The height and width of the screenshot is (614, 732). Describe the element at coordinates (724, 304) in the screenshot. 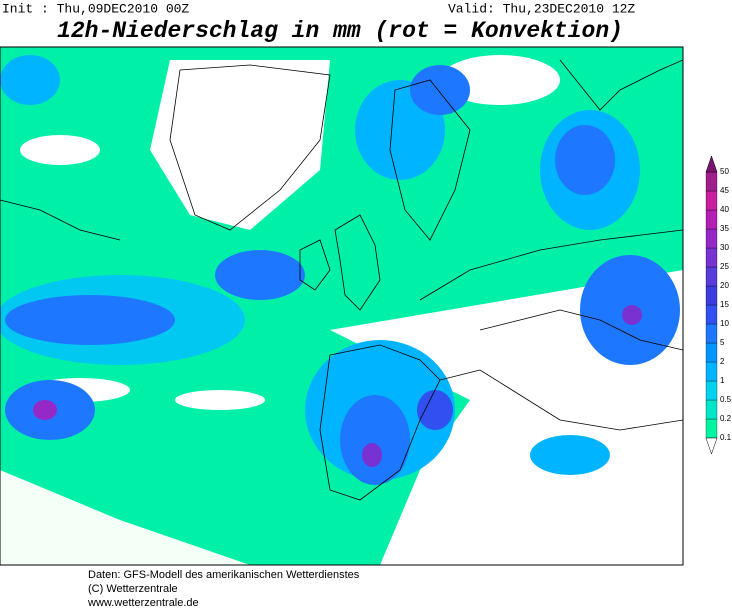

I see `colorbar-label: 15` at that location.